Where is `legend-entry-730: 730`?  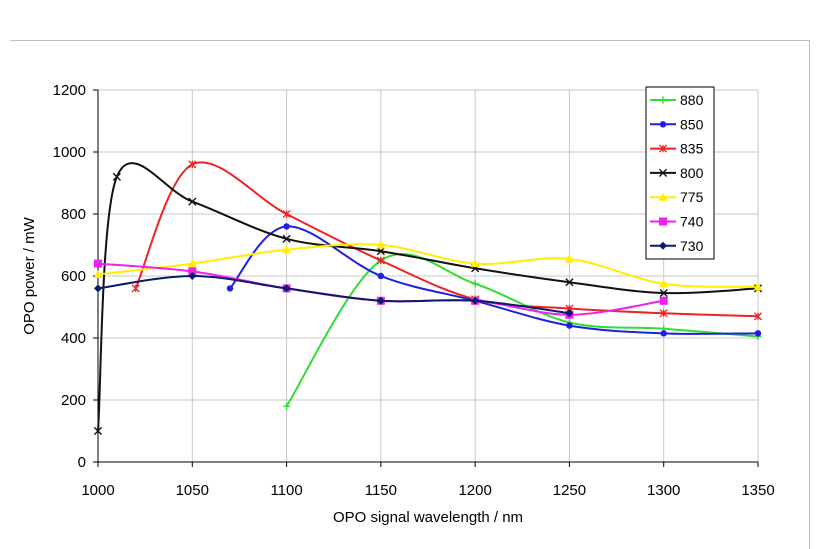 legend-entry-730: 730 is located at coordinates (677, 246).